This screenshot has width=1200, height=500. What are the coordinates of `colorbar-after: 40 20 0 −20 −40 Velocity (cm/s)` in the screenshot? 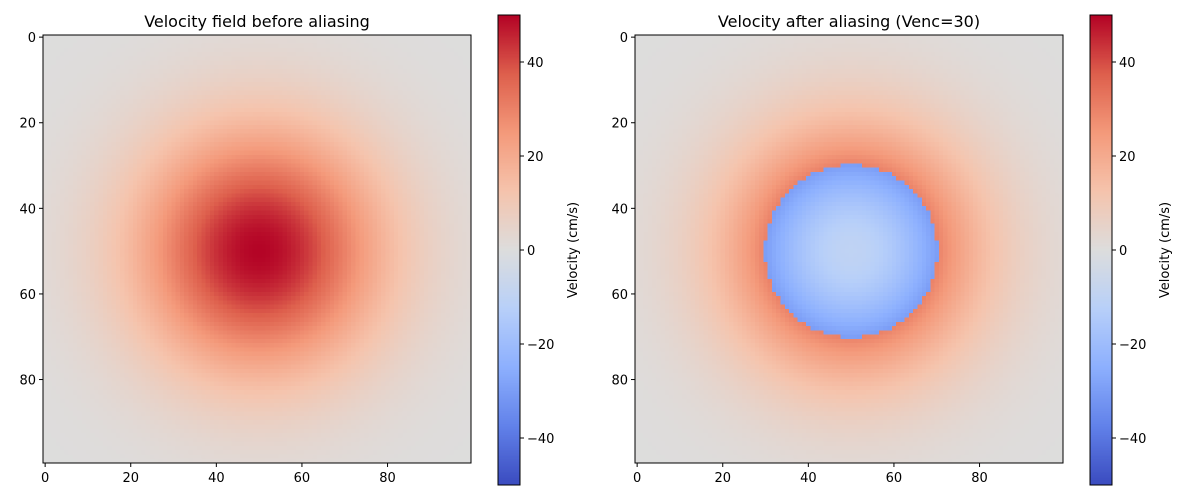 It's located at (1131, 250).